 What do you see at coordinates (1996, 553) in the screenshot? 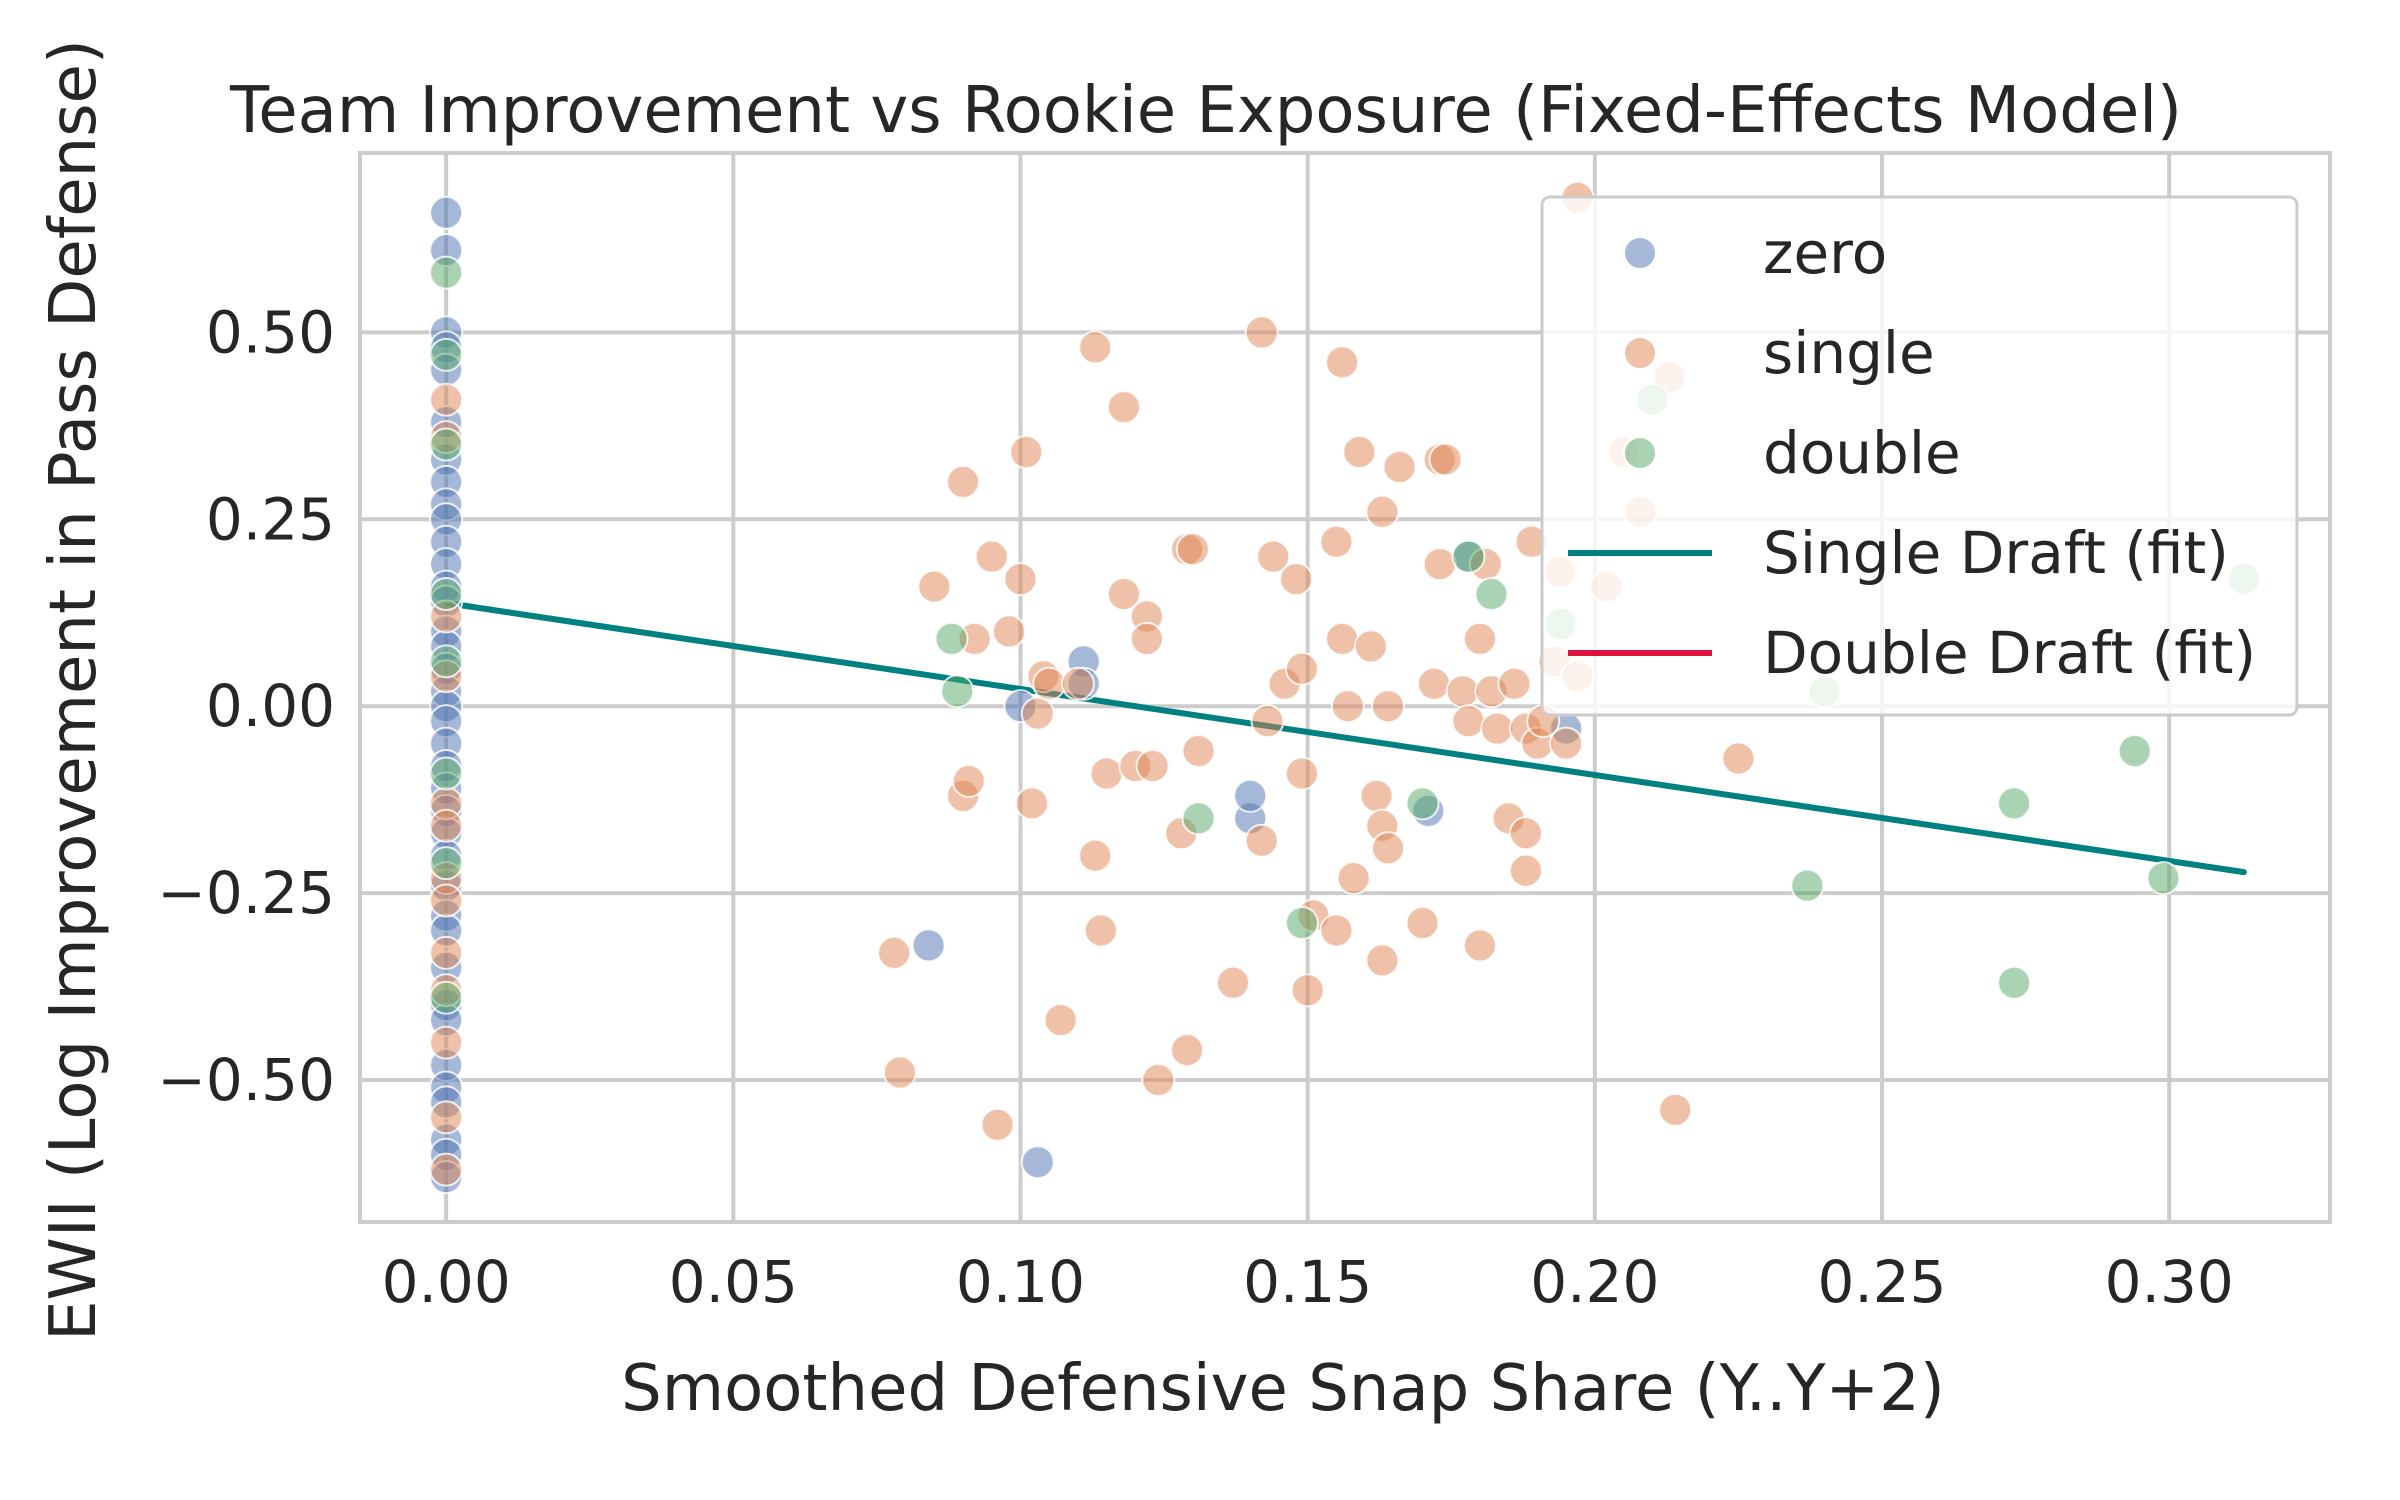
I see `legend-label: Single Draft (fit)` at bounding box center [1996, 553].